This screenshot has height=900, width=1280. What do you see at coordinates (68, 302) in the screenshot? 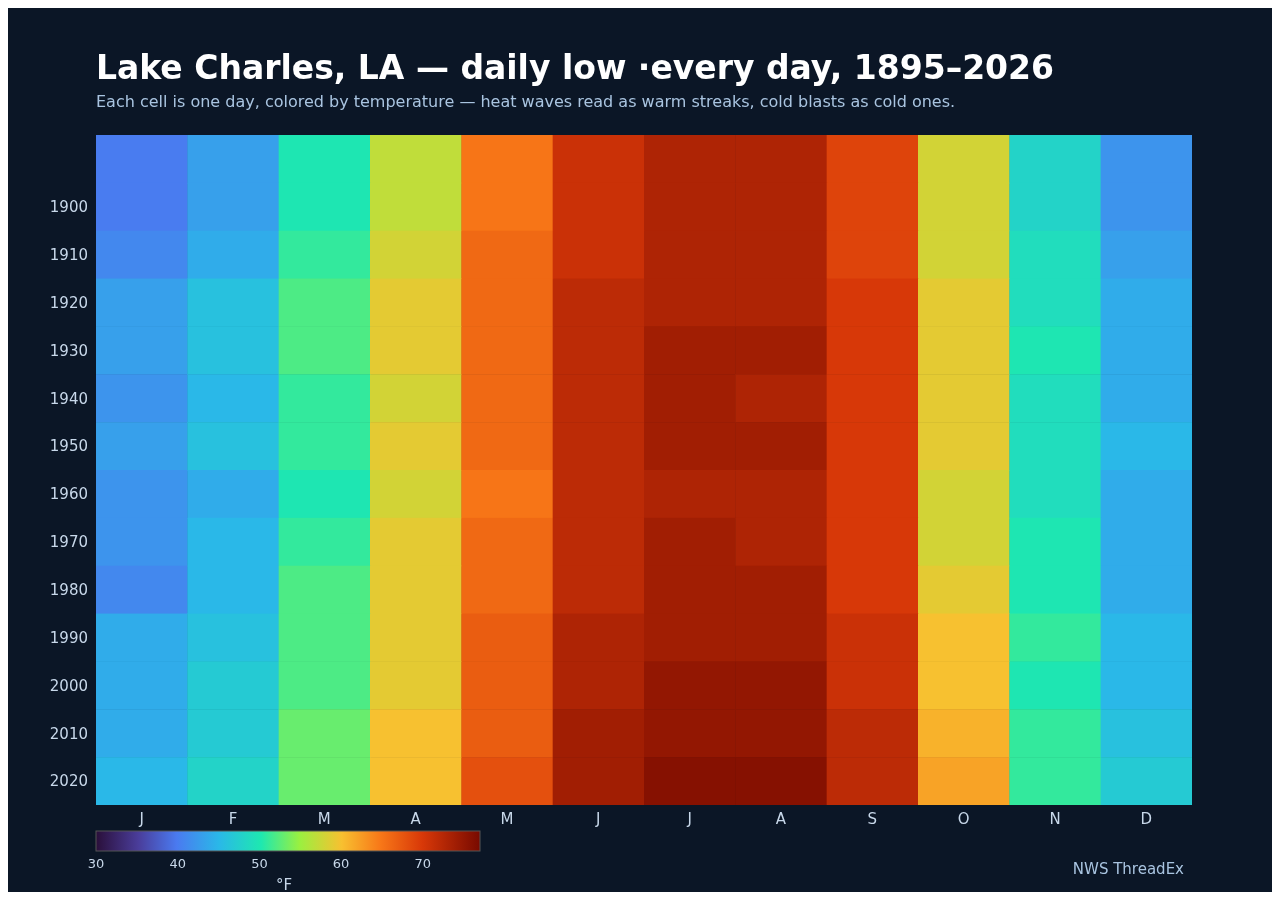
I see `y-tick-label: 1920` at bounding box center [68, 302].